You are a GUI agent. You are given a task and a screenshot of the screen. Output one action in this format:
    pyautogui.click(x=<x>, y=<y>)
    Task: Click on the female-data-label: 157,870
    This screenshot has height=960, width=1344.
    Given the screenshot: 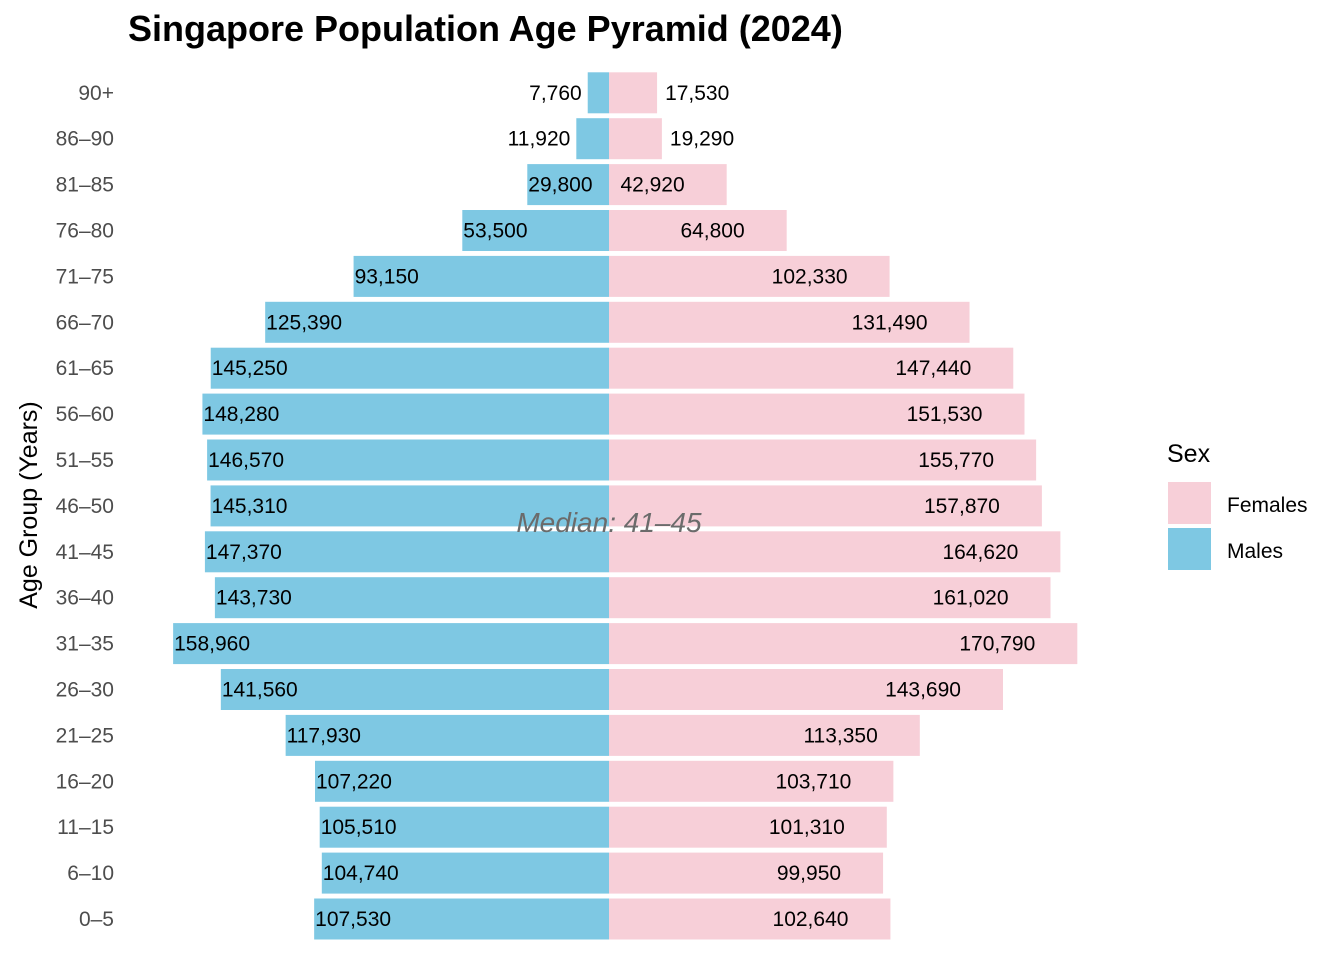 What is the action you would take?
    pyautogui.click(x=962, y=506)
    